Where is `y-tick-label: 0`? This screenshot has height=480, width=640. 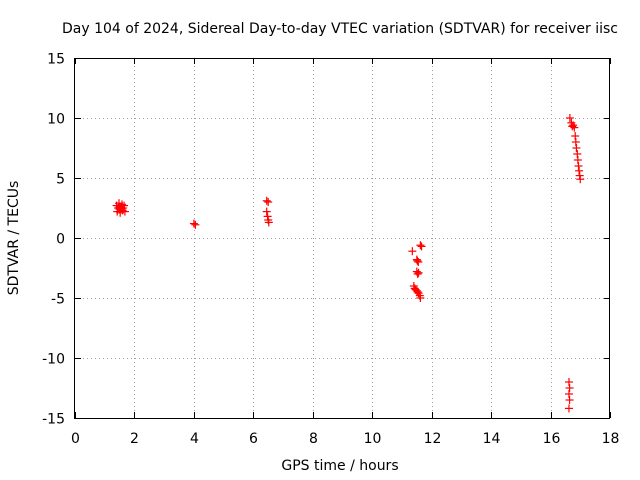
y-tick-label: 0 is located at coordinates (60, 240).